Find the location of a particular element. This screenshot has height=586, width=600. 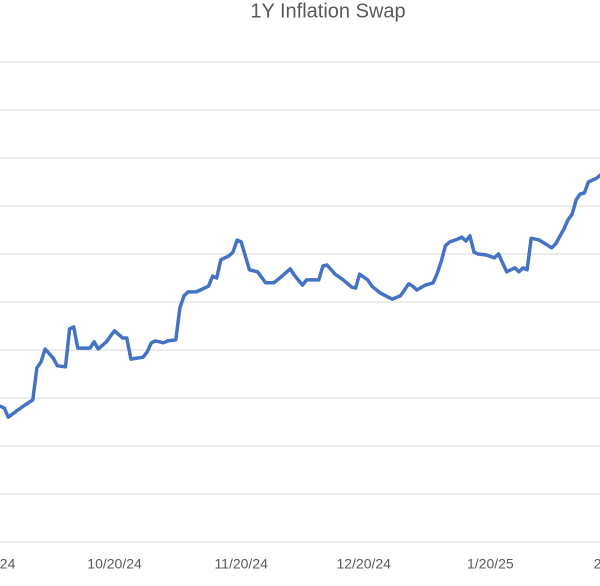

x-tick-label: 10/20/24 is located at coordinates (114, 564).